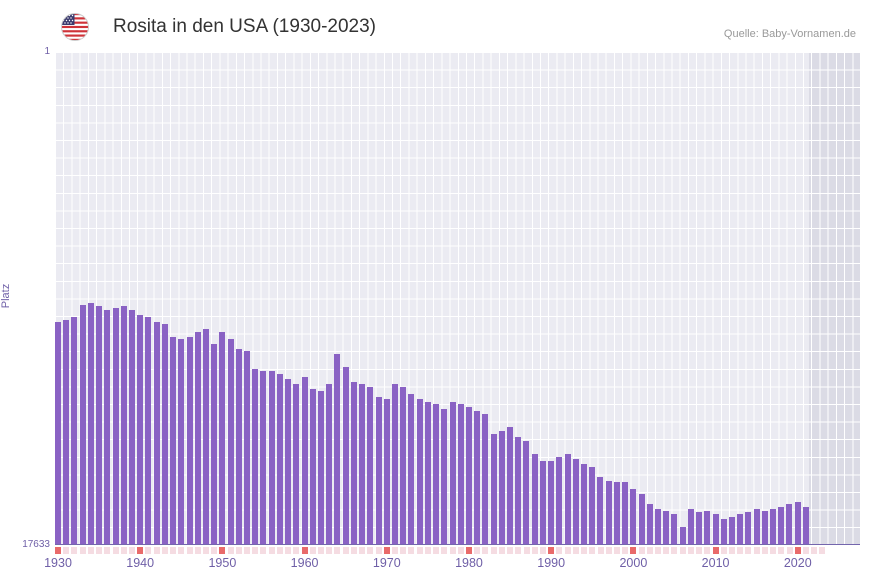  I want to click on bar-2002, so click(649, 524).